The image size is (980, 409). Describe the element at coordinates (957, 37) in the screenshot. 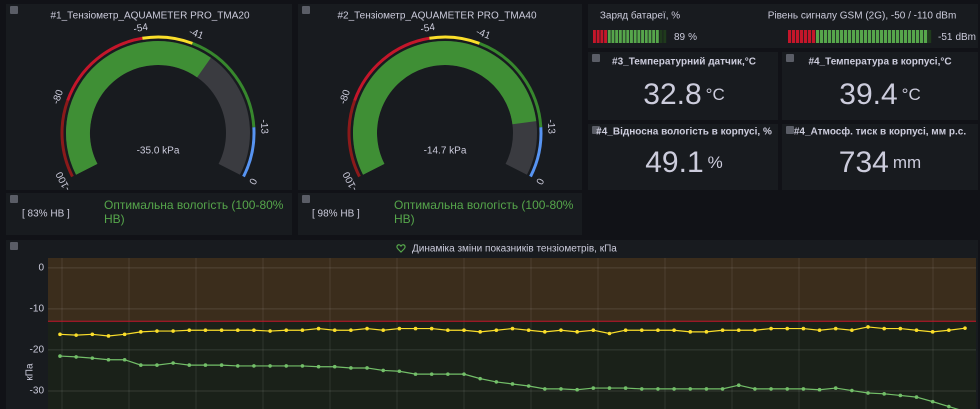

I see `bar-gauge-value: -51 dBm` at that location.